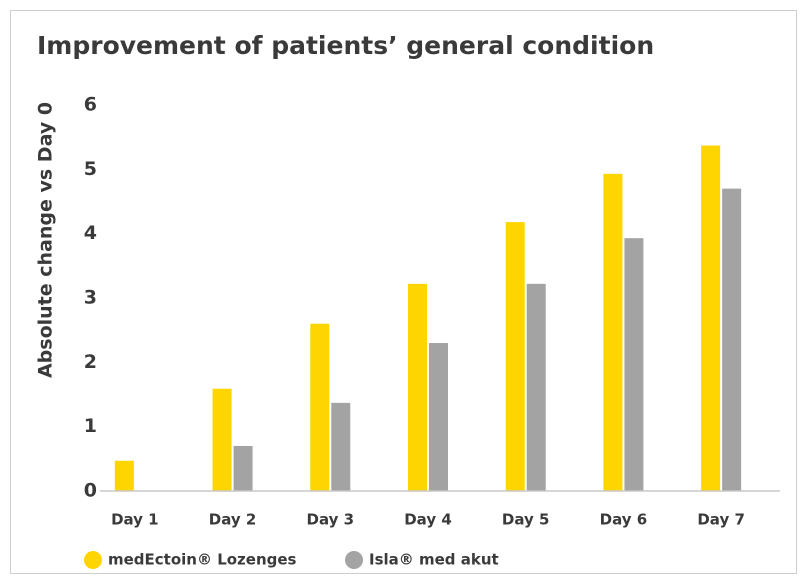 This screenshot has height=584, width=807. I want to click on legend-label: medEctoin® Lozenges, so click(202, 560).